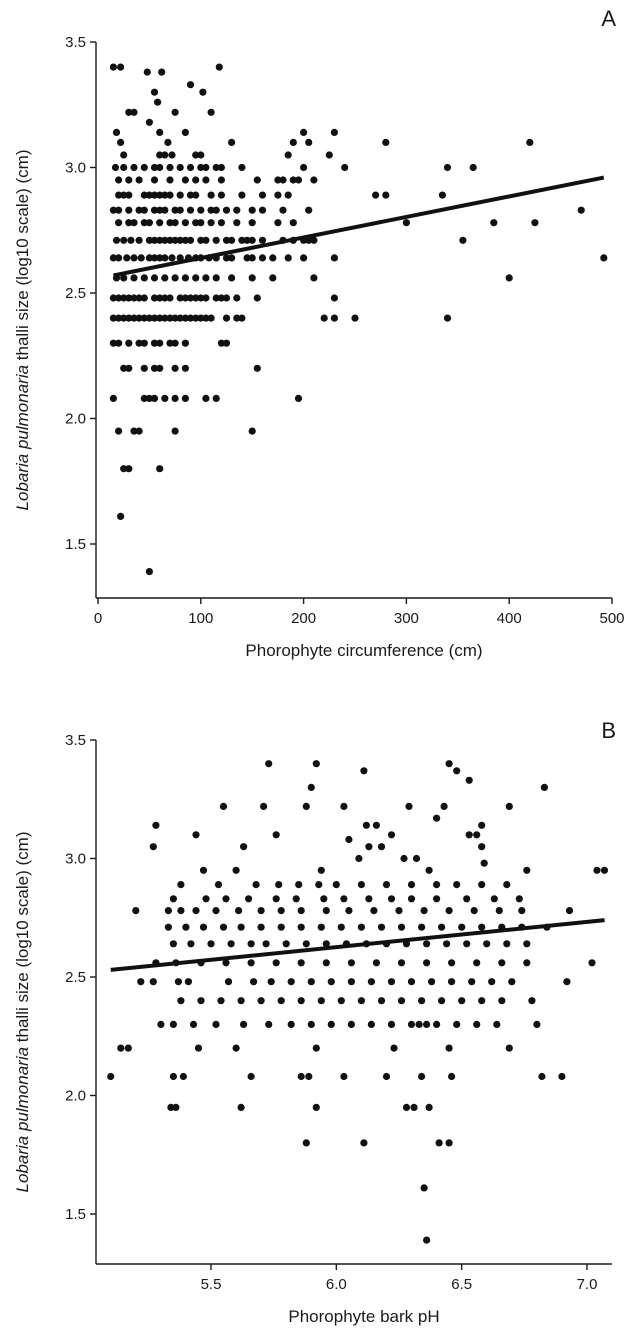  I want to click on chart-a-y-axis-title-rest: thalli size (log10 scale) (cm), so click(22, 257).